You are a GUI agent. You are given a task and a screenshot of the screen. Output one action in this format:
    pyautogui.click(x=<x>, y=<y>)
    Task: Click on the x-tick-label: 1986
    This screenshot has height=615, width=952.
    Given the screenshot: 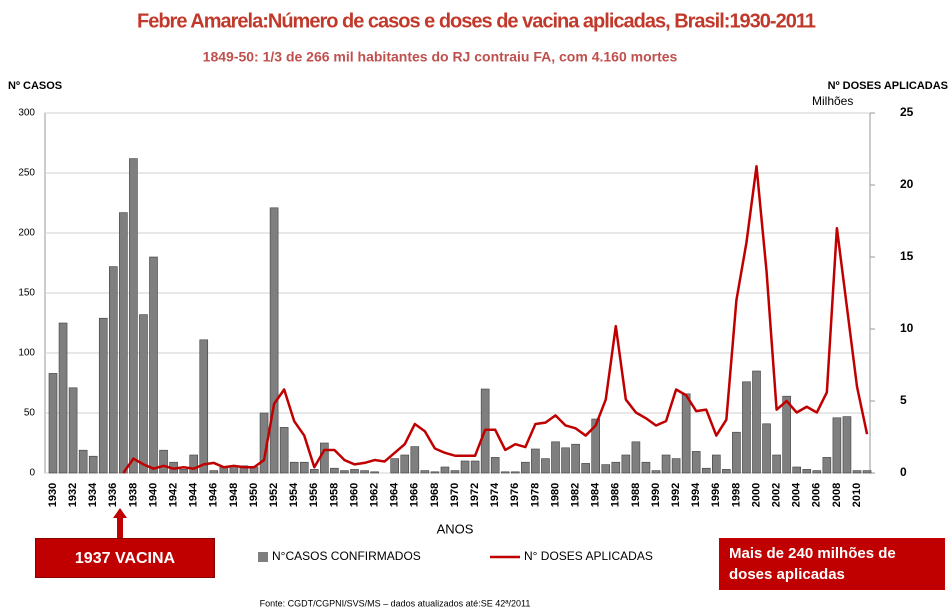 What is the action you would take?
    pyautogui.click(x=616, y=495)
    